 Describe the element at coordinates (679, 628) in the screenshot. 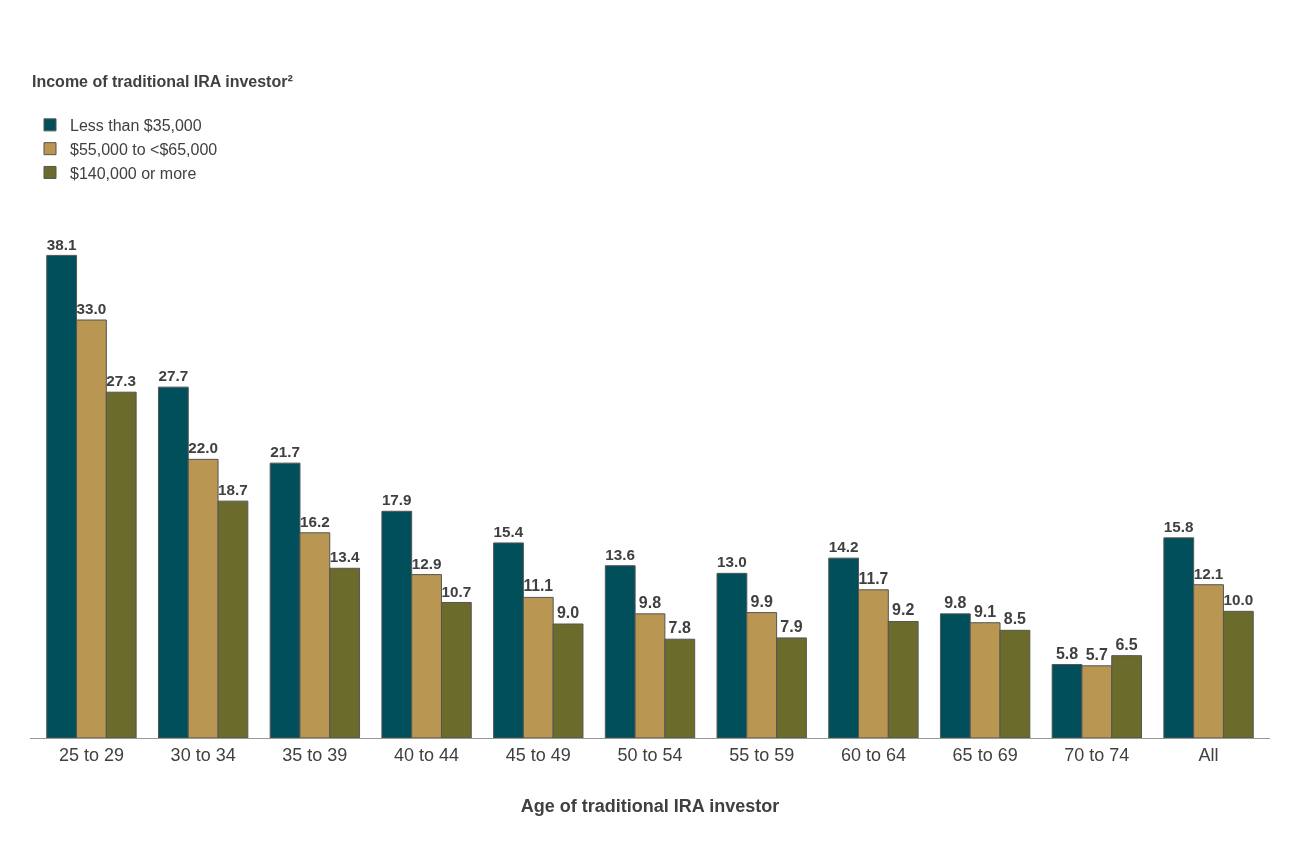

I see `data-label: 7.8` at that location.